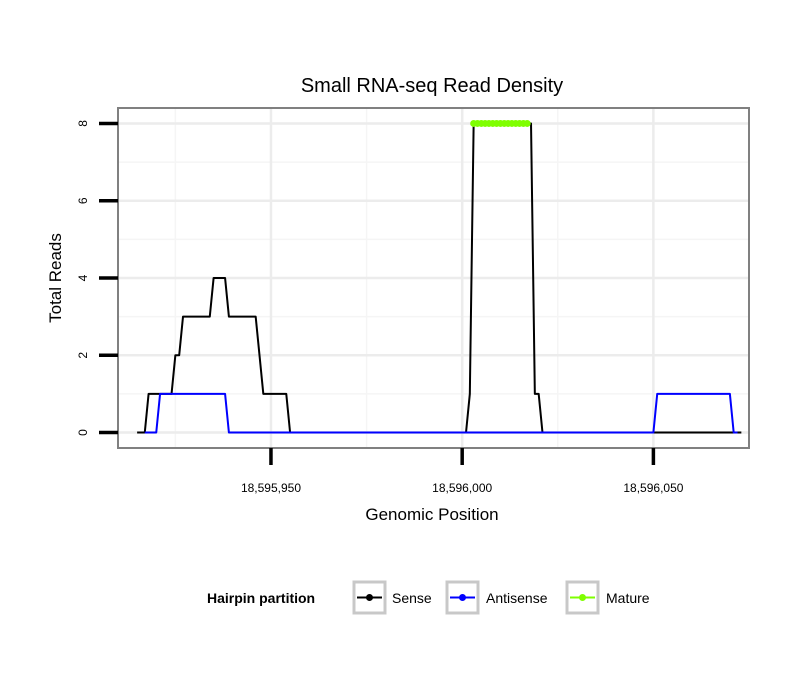 This screenshot has height=690, width=810. Describe the element at coordinates (462, 471) in the screenshot. I see `x-axis: 18,595,950 18,596,000 18,596,050` at that location.